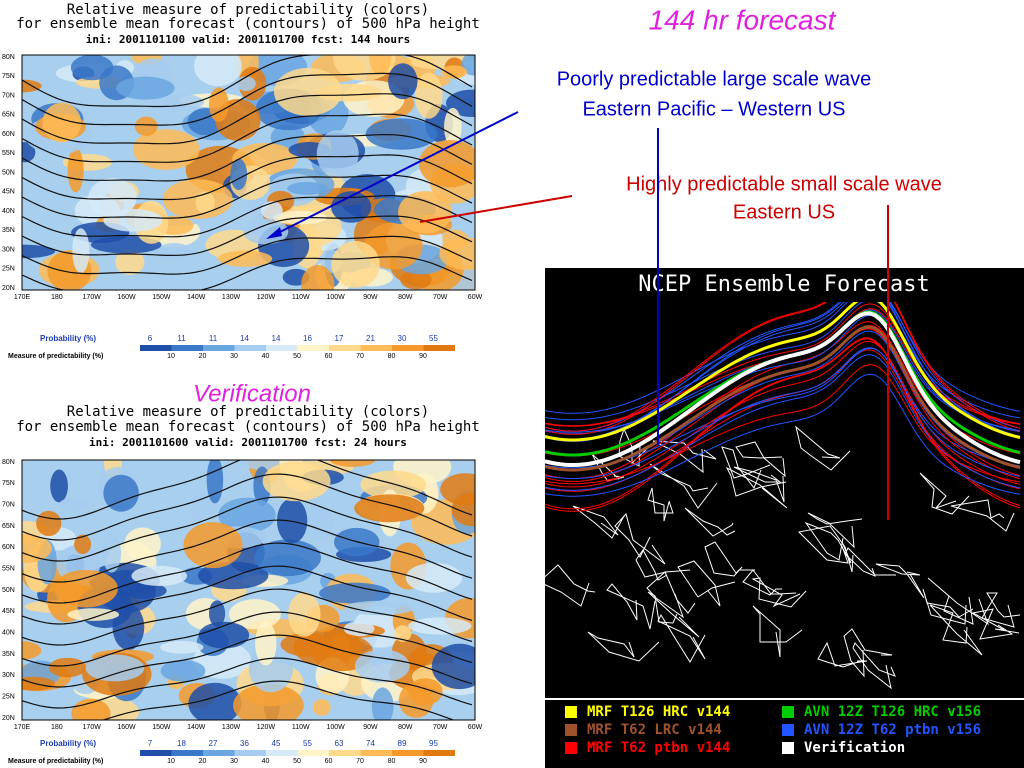  What do you see at coordinates (57, 297) in the screenshot?
I see `lon-label: 180` at bounding box center [57, 297].